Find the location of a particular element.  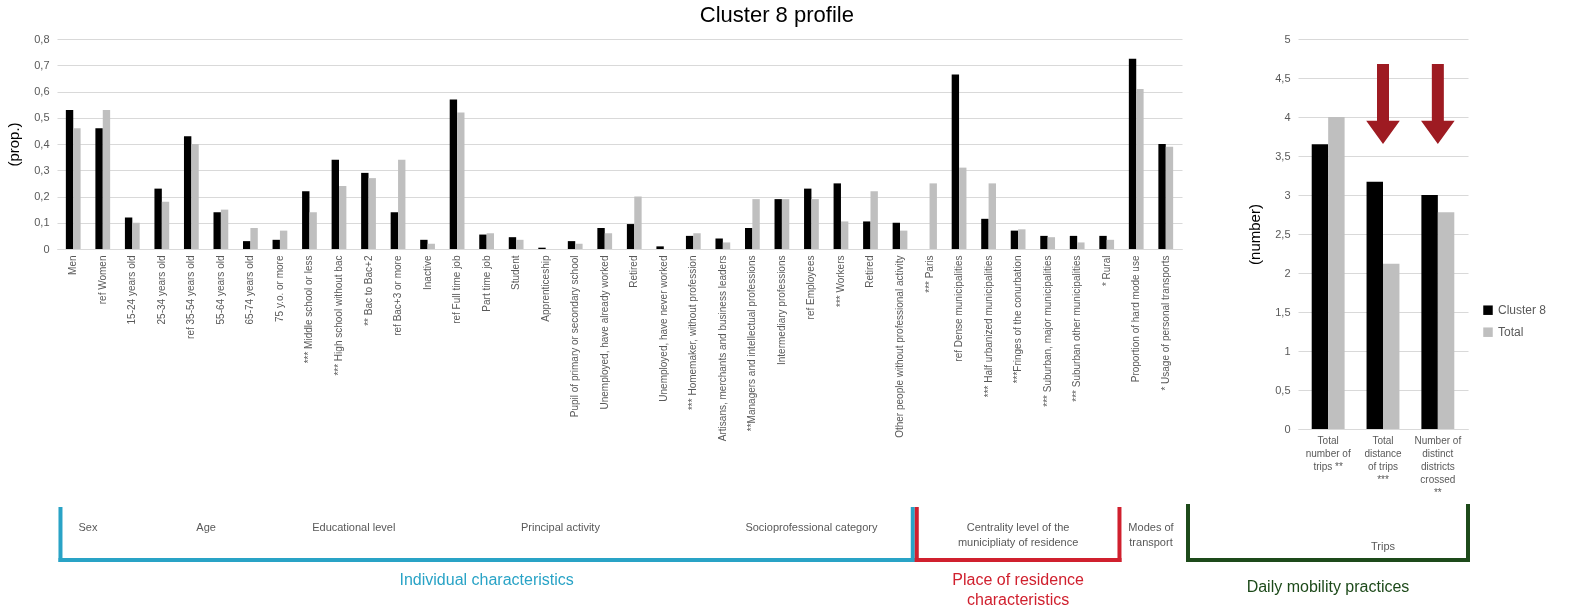

x-tick-label: Unemployed, have never worked is located at coordinates (663, 328).